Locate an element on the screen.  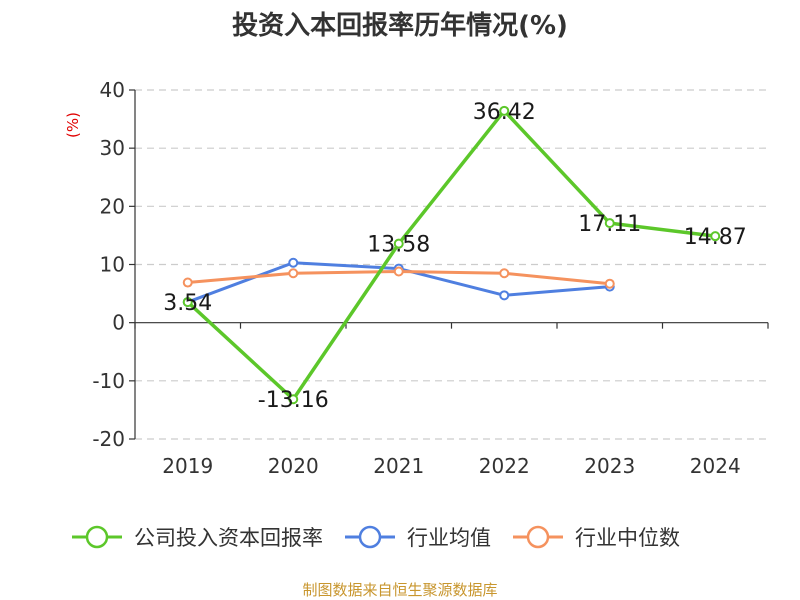
data-label: 13.58 is located at coordinates (398, 245).